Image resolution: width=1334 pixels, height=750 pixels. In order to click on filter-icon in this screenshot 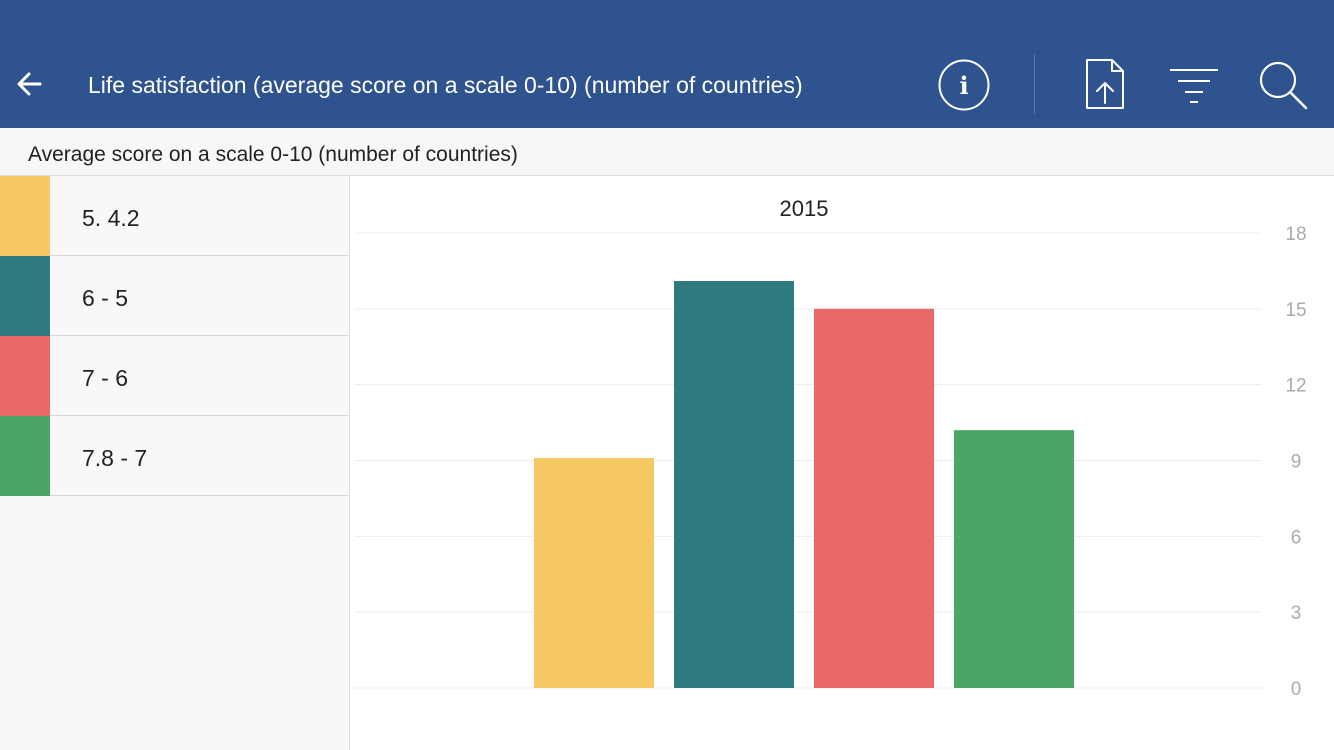, I will do `click(1194, 86)`.